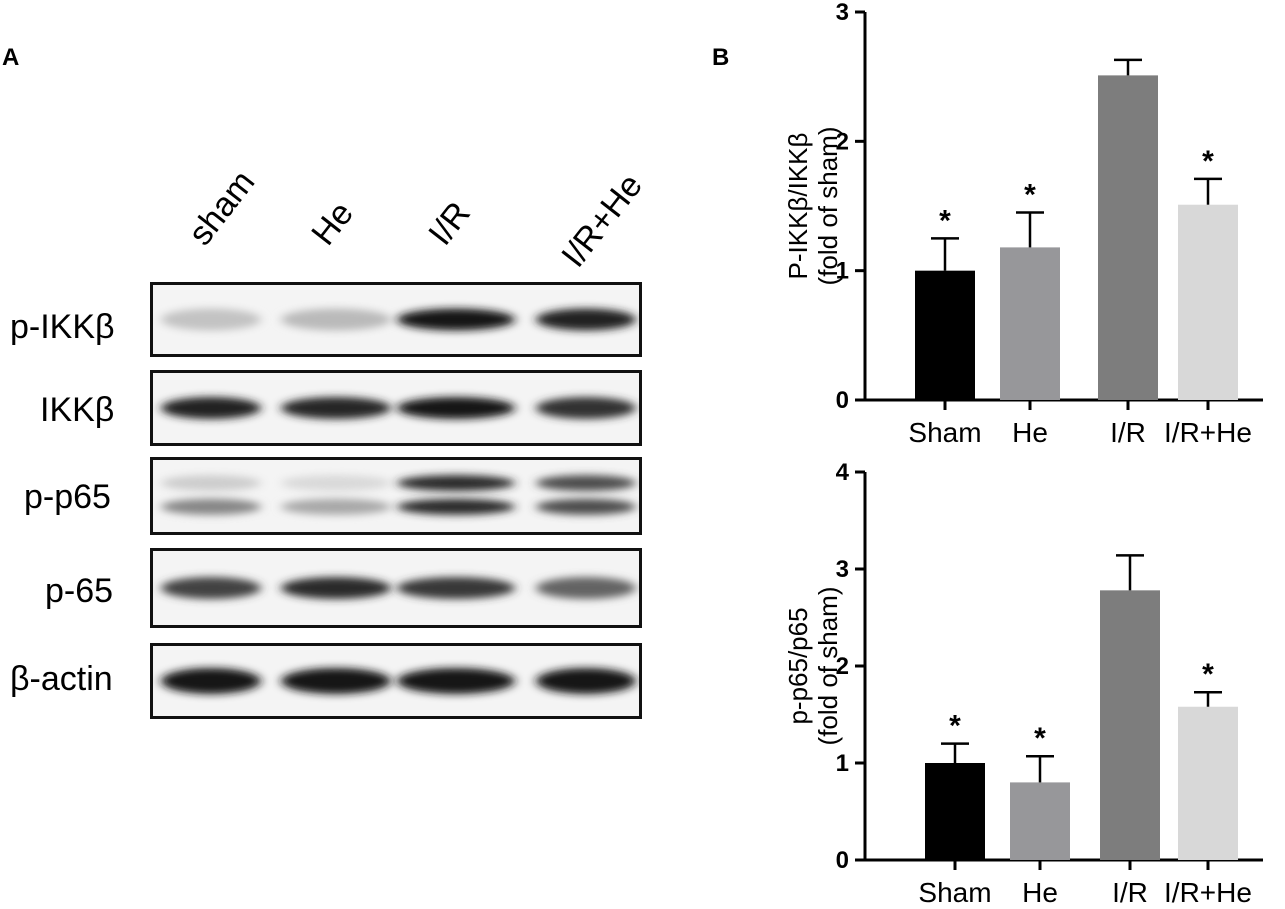  I want to click on blot-row-label: p-p65, so click(67, 497).